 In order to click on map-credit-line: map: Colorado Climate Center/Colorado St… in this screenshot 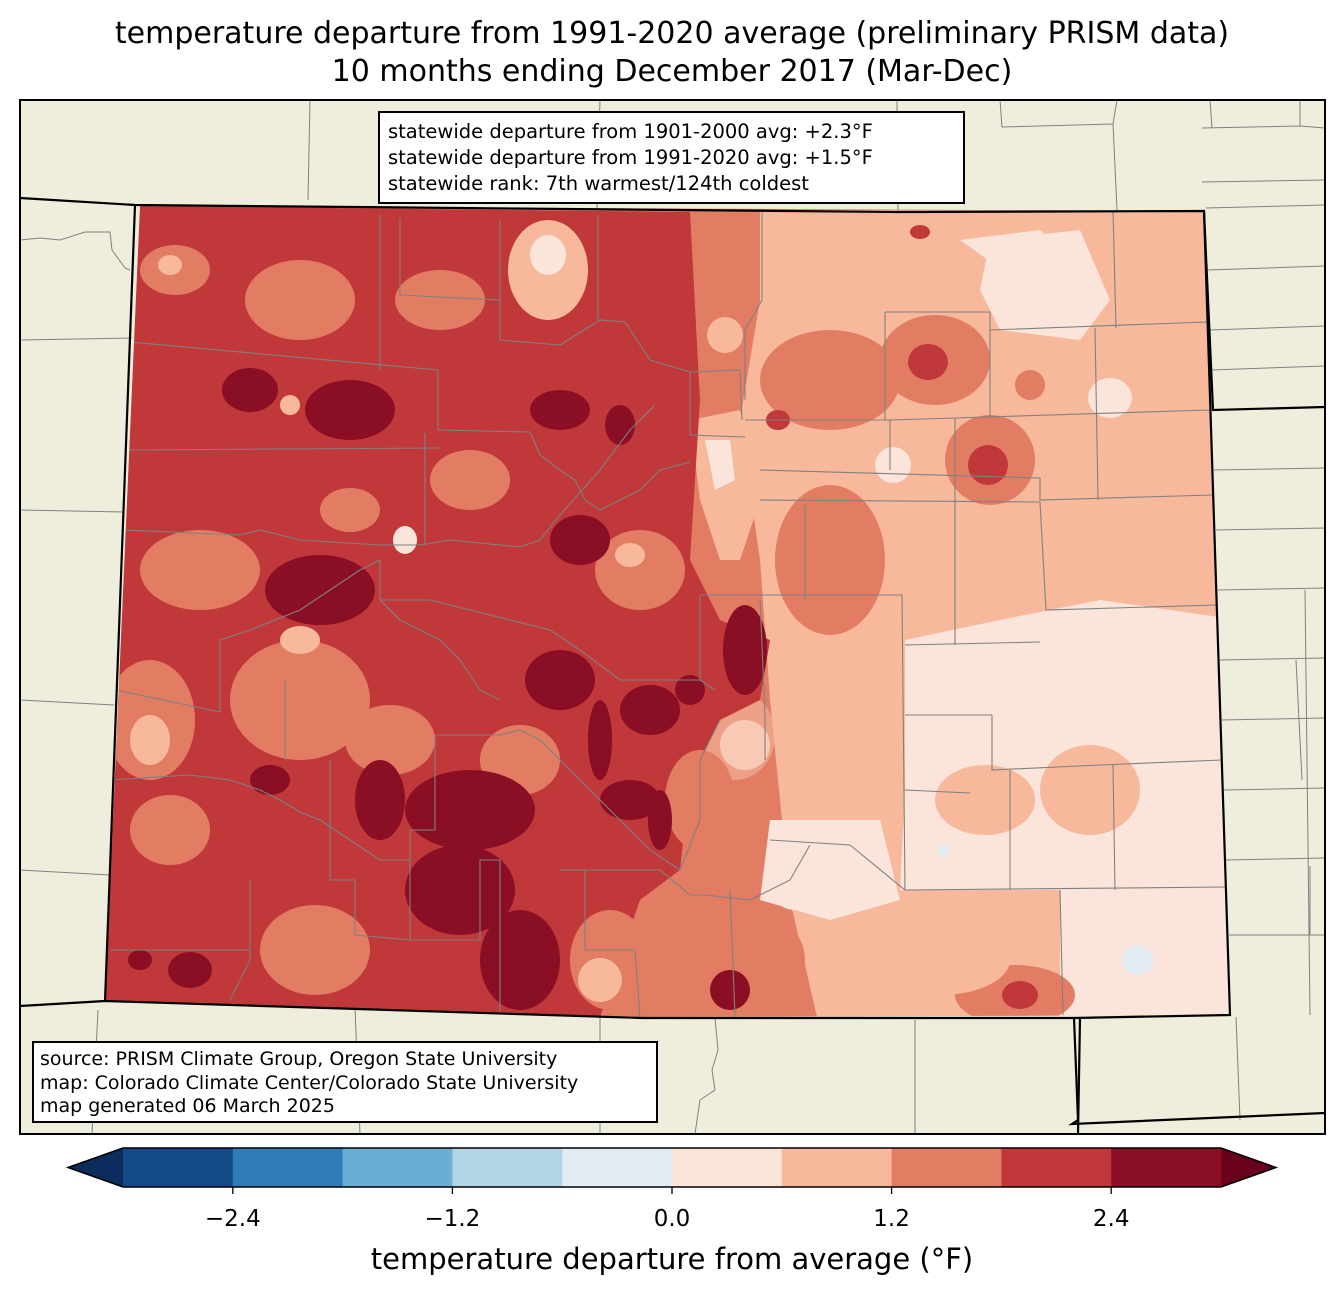, I will do `click(309, 1082)`.